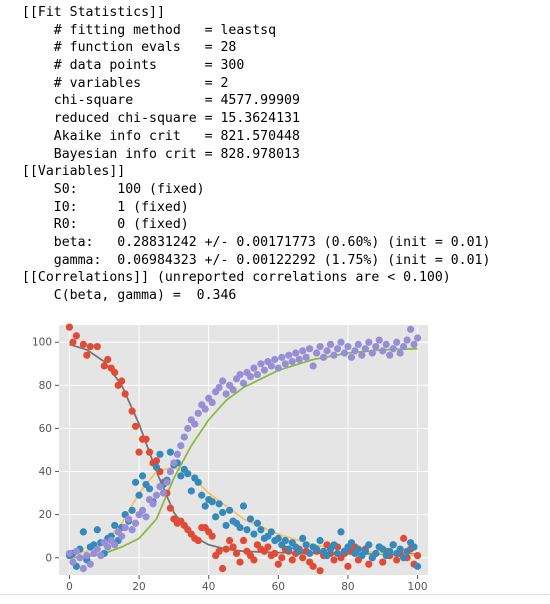 Image resolution: width=550 pixels, height=604 pixels. I want to click on output-line: # function evals = 28, so click(129, 48).